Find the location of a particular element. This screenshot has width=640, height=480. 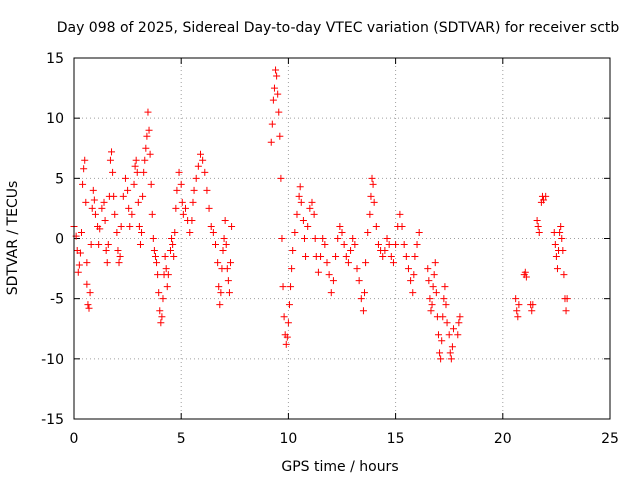

x-tick-label: 10 is located at coordinates (288, 439).